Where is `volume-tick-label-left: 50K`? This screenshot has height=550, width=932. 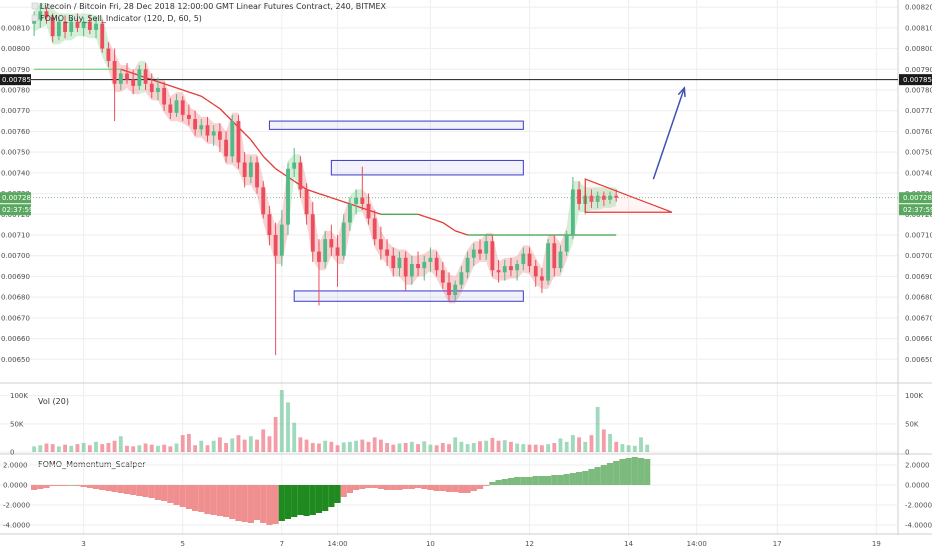 volume-tick-label-left: 50K is located at coordinates (17, 424).